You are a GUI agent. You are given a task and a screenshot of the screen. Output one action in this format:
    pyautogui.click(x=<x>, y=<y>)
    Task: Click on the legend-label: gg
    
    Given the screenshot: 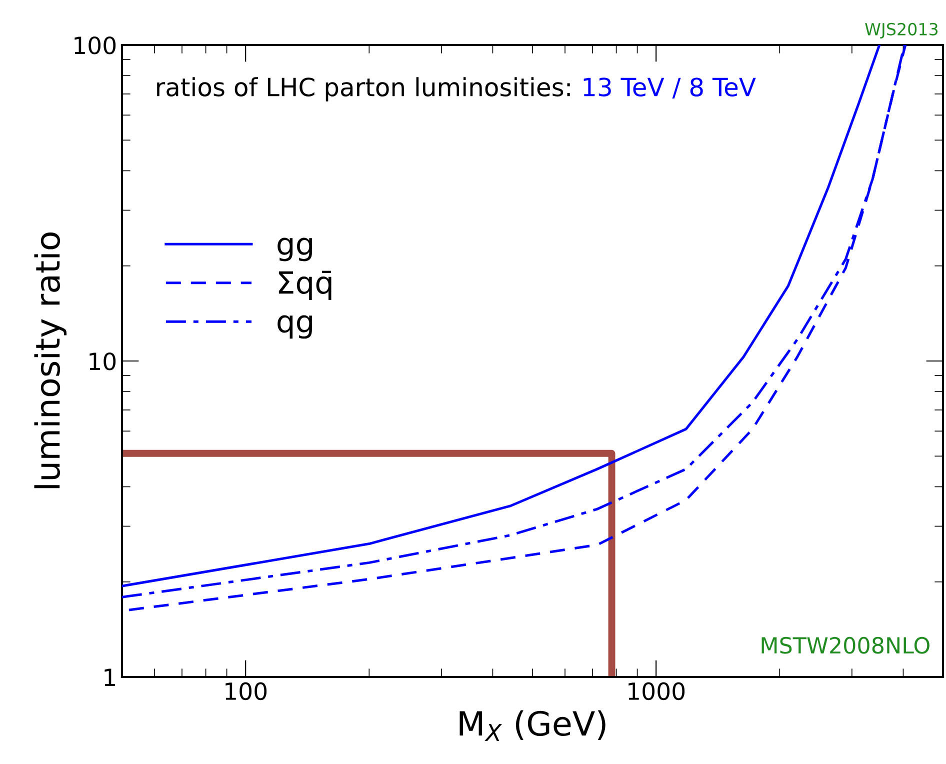 What is the action you would take?
    pyautogui.click(x=295, y=250)
    